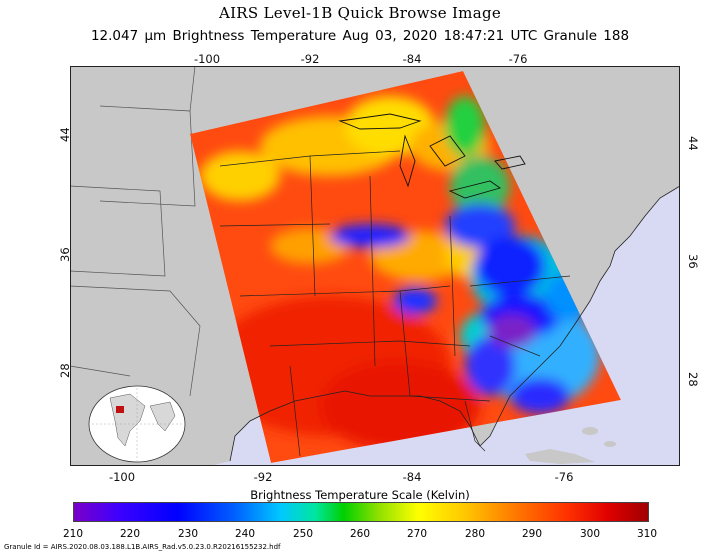 This screenshot has height=556, width=720. Describe the element at coordinates (693, 261) in the screenshot. I see `right-lat-tick: 36` at that location.